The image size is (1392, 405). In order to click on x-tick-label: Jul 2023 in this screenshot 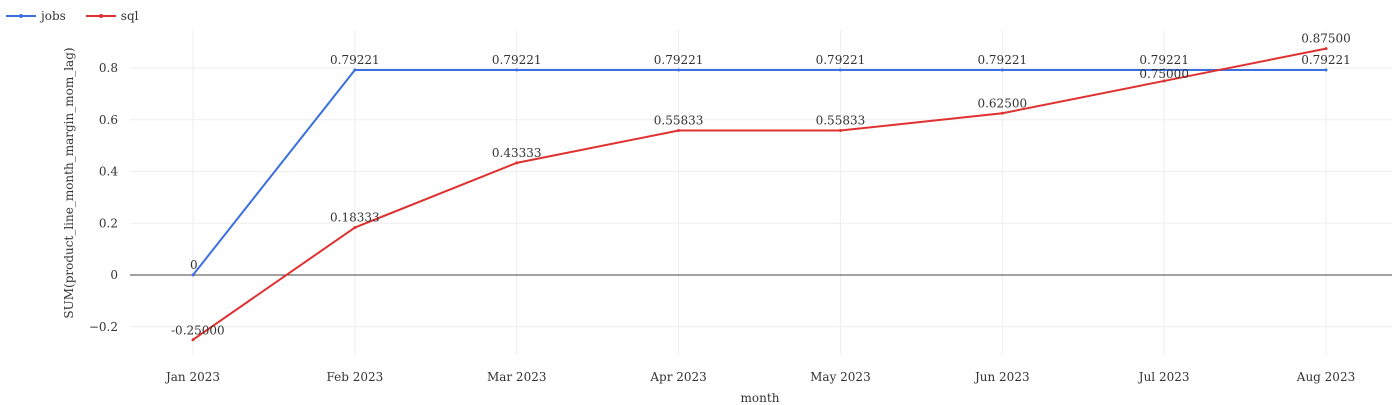, I will do `click(1163, 377)`.